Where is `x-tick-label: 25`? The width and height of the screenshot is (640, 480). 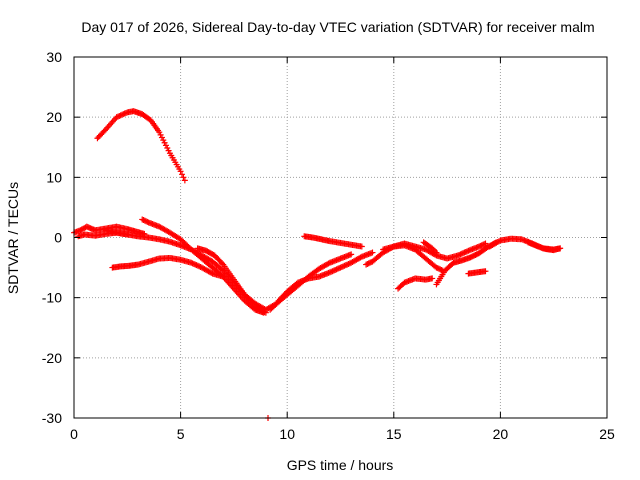 x-tick-label: 25 is located at coordinates (607, 434).